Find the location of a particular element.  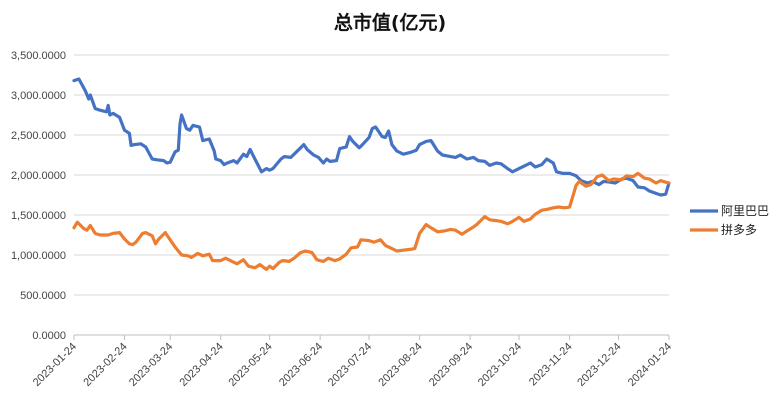

y-tick-label: 1,500.0000 is located at coordinates (38, 216).